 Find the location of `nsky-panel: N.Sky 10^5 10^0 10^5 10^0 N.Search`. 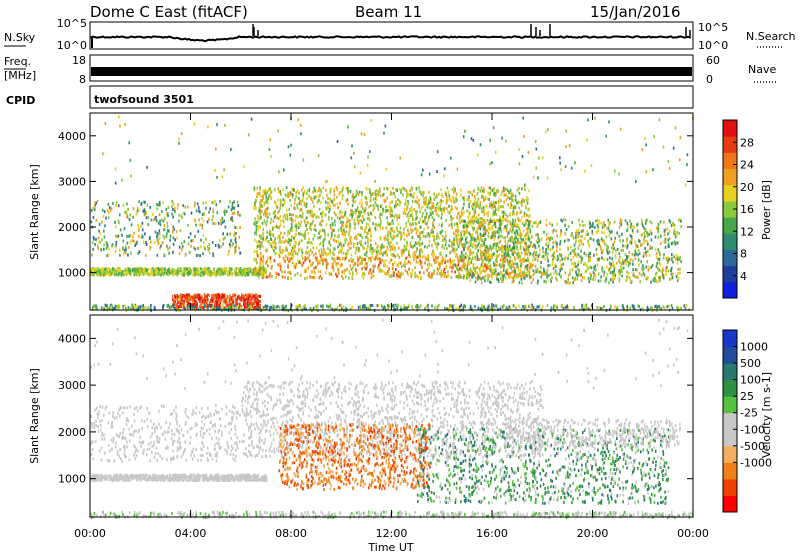

nsky-panel: N.Sky 10^5 10^0 10^5 10^0 N.Search is located at coordinates (400, 34).